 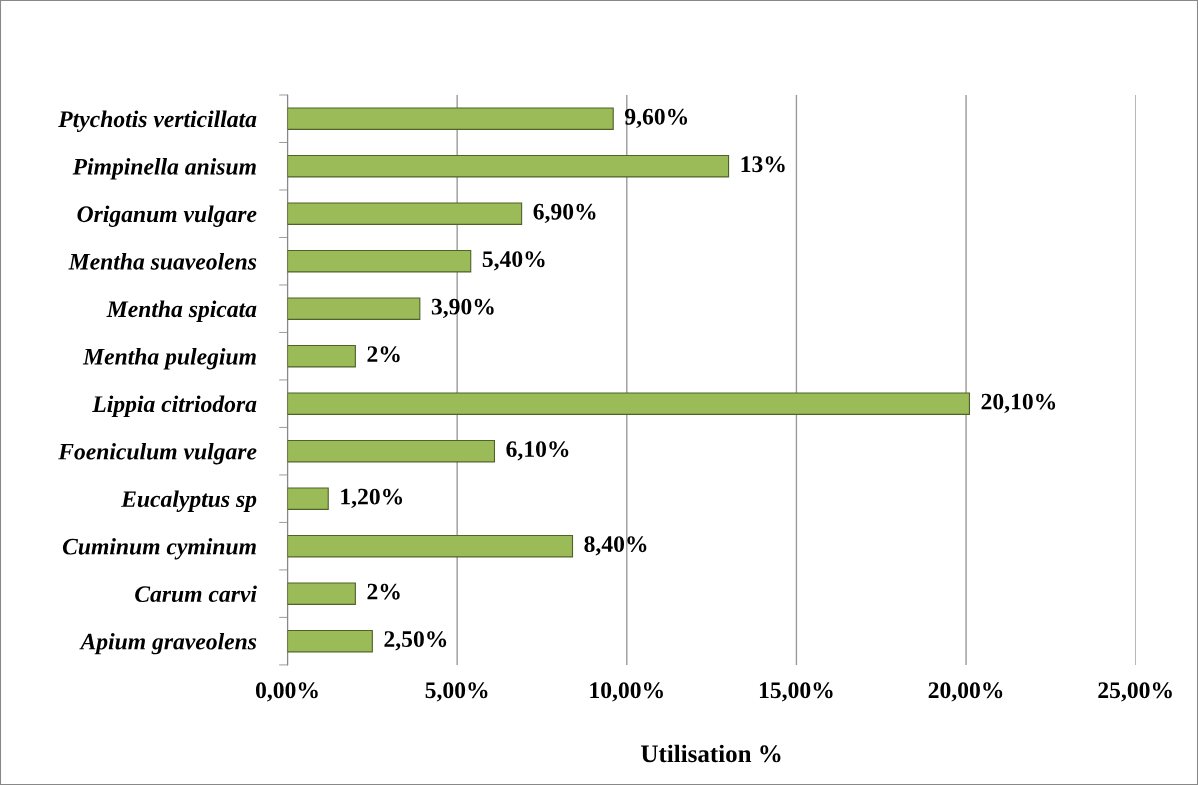 I want to click on y-tick-label: Apium graveolens, so click(x=168, y=643).